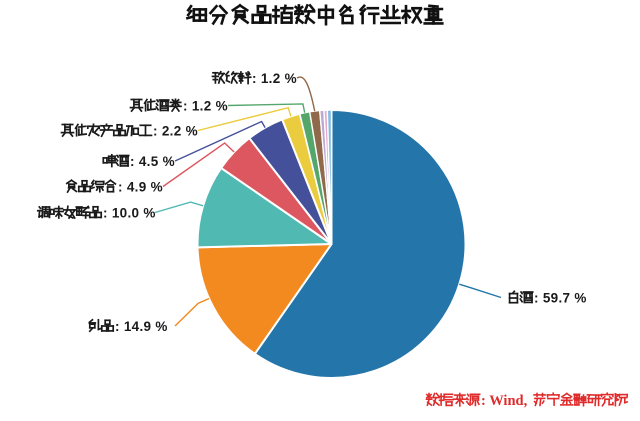 This screenshot has height=421, width=640. Describe the element at coordinates (175, 130) in the screenshot. I see `svg-text:: 2.2 %: : 2.2 %` at that location.